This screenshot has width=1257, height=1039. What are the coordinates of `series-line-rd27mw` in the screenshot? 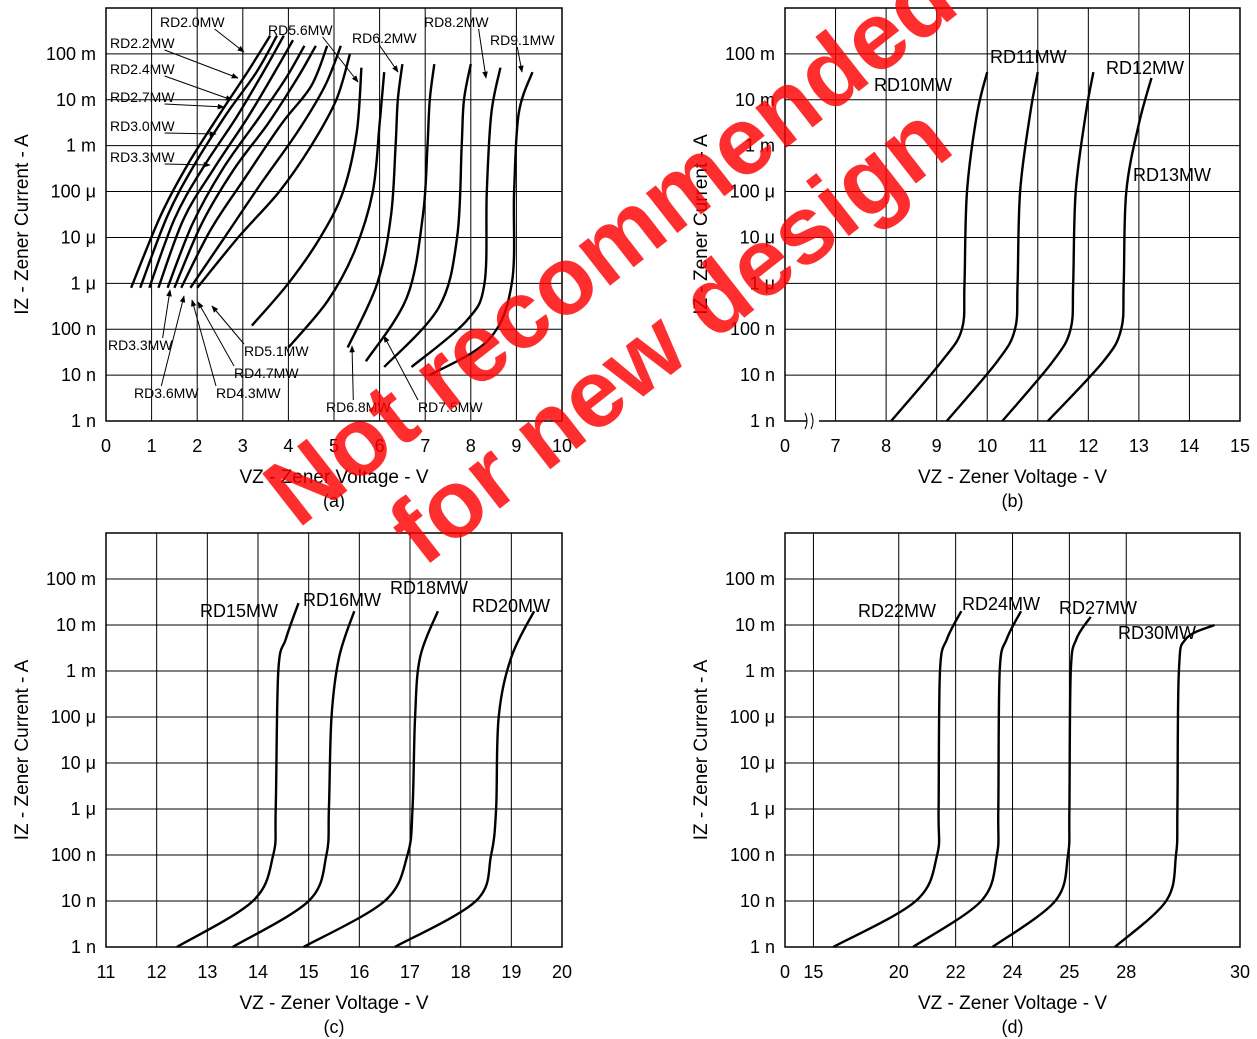 It's located at (1041, 782).